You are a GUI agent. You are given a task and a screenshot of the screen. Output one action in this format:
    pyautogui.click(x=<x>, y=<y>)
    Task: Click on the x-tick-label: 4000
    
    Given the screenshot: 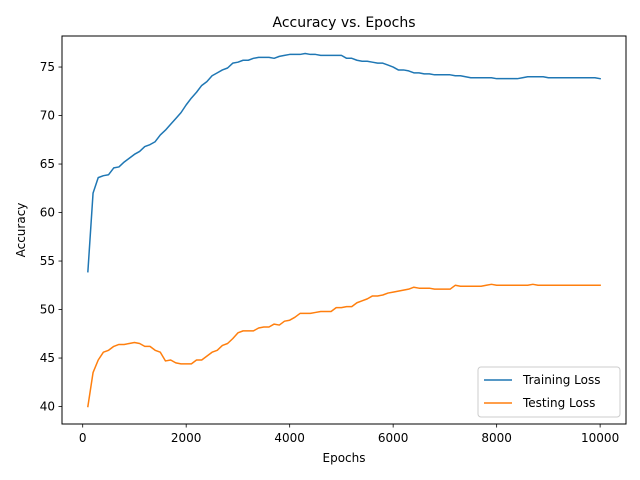 What is the action you would take?
    pyautogui.click(x=289, y=438)
    